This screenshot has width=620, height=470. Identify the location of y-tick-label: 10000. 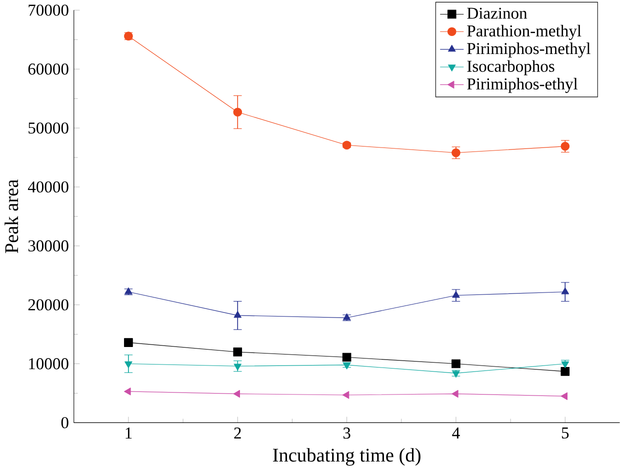
(48, 364).